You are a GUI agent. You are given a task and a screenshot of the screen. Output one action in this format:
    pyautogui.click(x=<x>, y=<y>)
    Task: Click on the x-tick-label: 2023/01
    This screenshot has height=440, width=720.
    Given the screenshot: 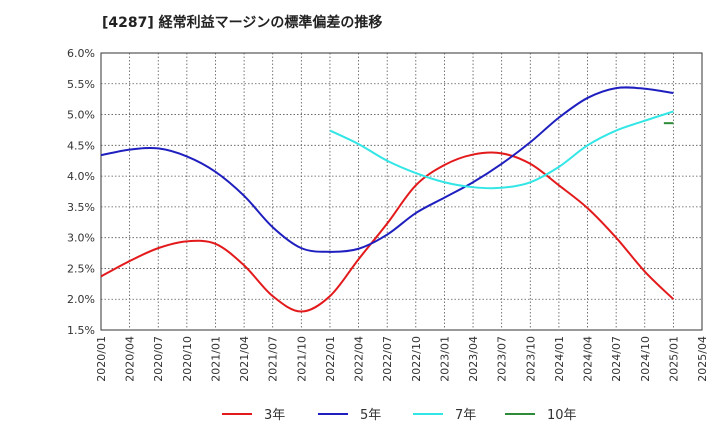 What is the action you would take?
    pyautogui.click(x=444, y=359)
    